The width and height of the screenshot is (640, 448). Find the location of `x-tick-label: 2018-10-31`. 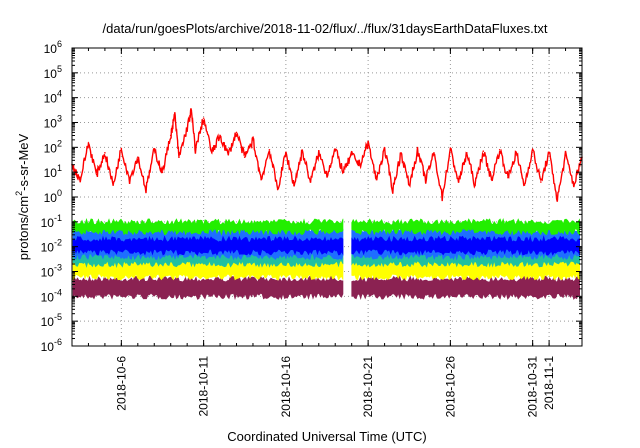

x-tick-label: 2018-10-31 is located at coordinates (533, 387).